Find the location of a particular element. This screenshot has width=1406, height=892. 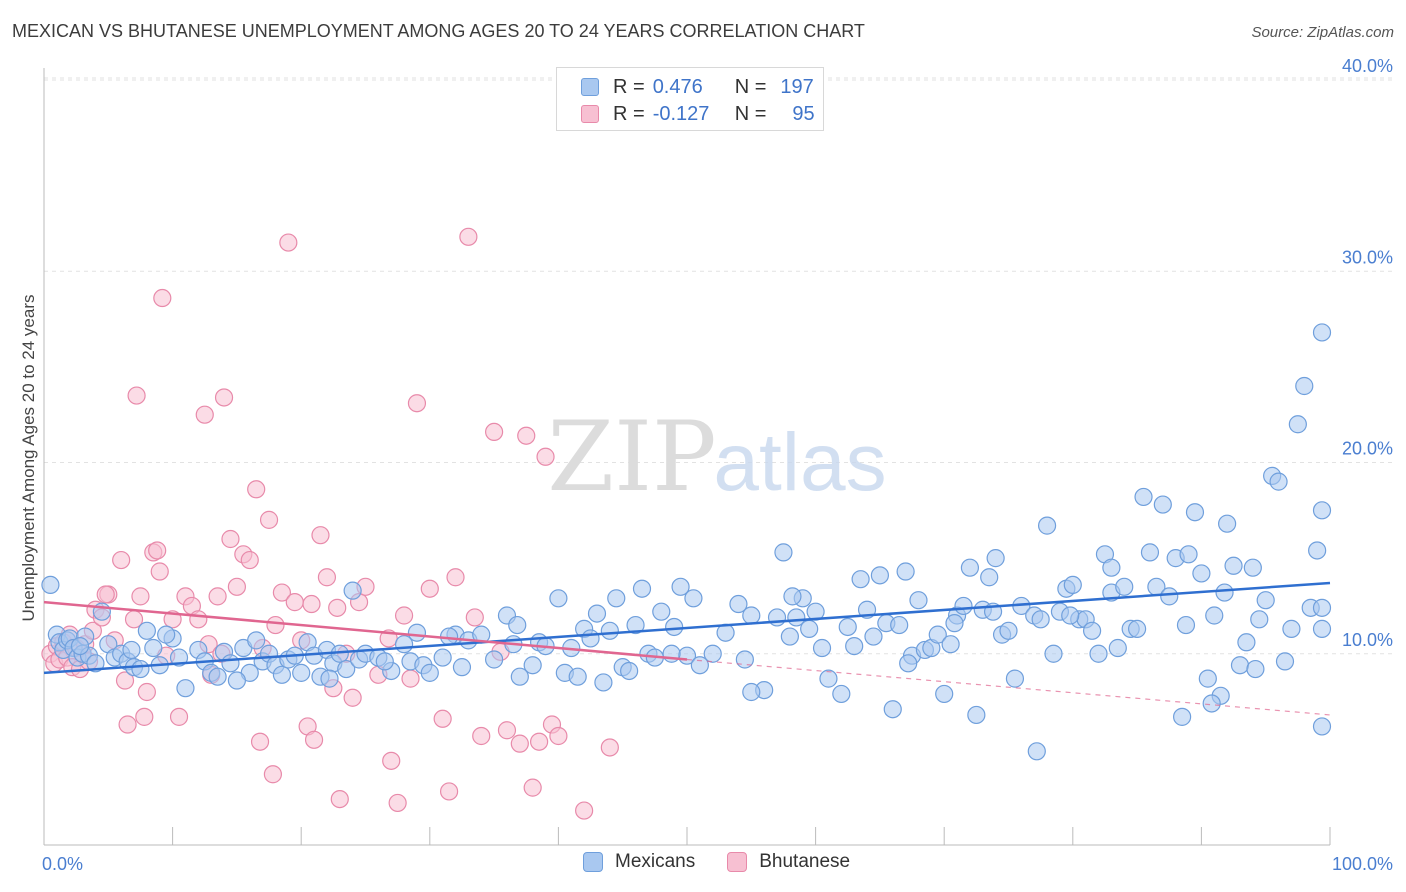

legend-row-mexicans: R = 0.476 N = 197 is located at coordinates (697, 87).